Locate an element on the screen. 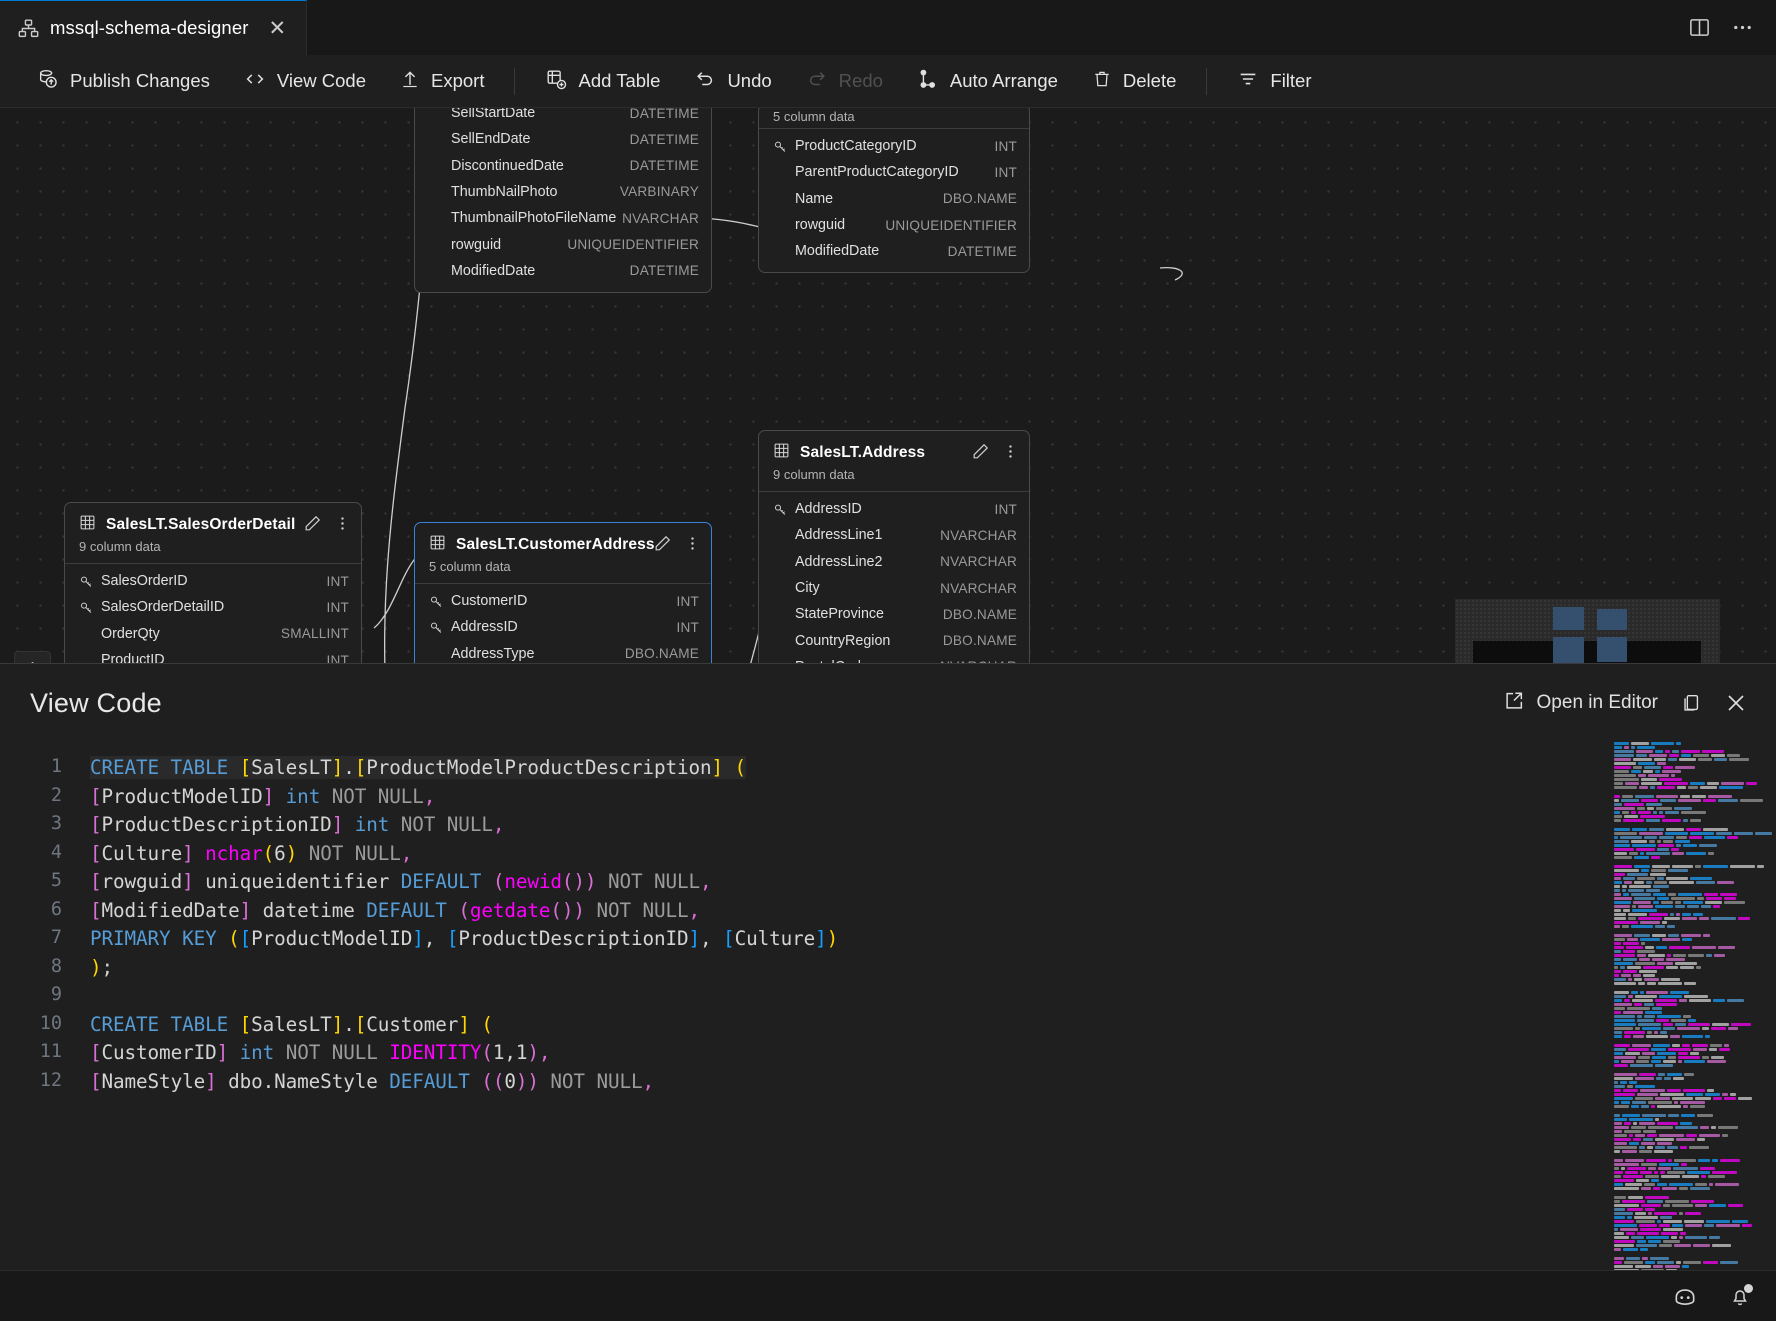 The width and height of the screenshot is (1776, 1321). table-column-row: ThumbnailPhotoFileName NVARCHAR is located at coordinates (563, 218).